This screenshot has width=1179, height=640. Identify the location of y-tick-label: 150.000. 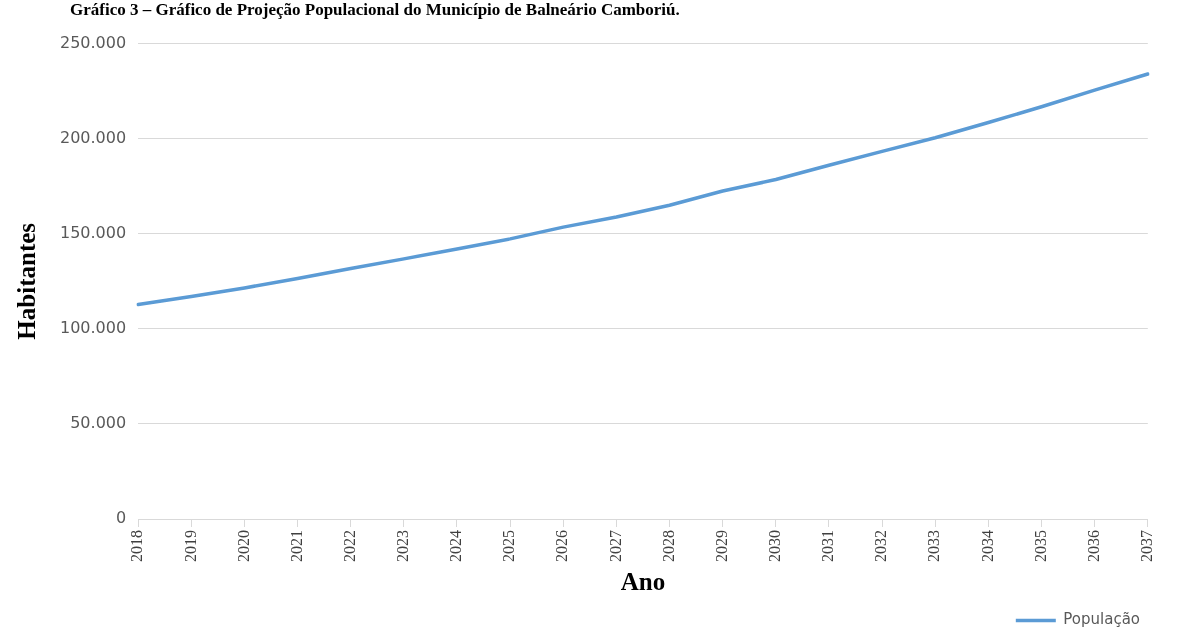
(93, 232).